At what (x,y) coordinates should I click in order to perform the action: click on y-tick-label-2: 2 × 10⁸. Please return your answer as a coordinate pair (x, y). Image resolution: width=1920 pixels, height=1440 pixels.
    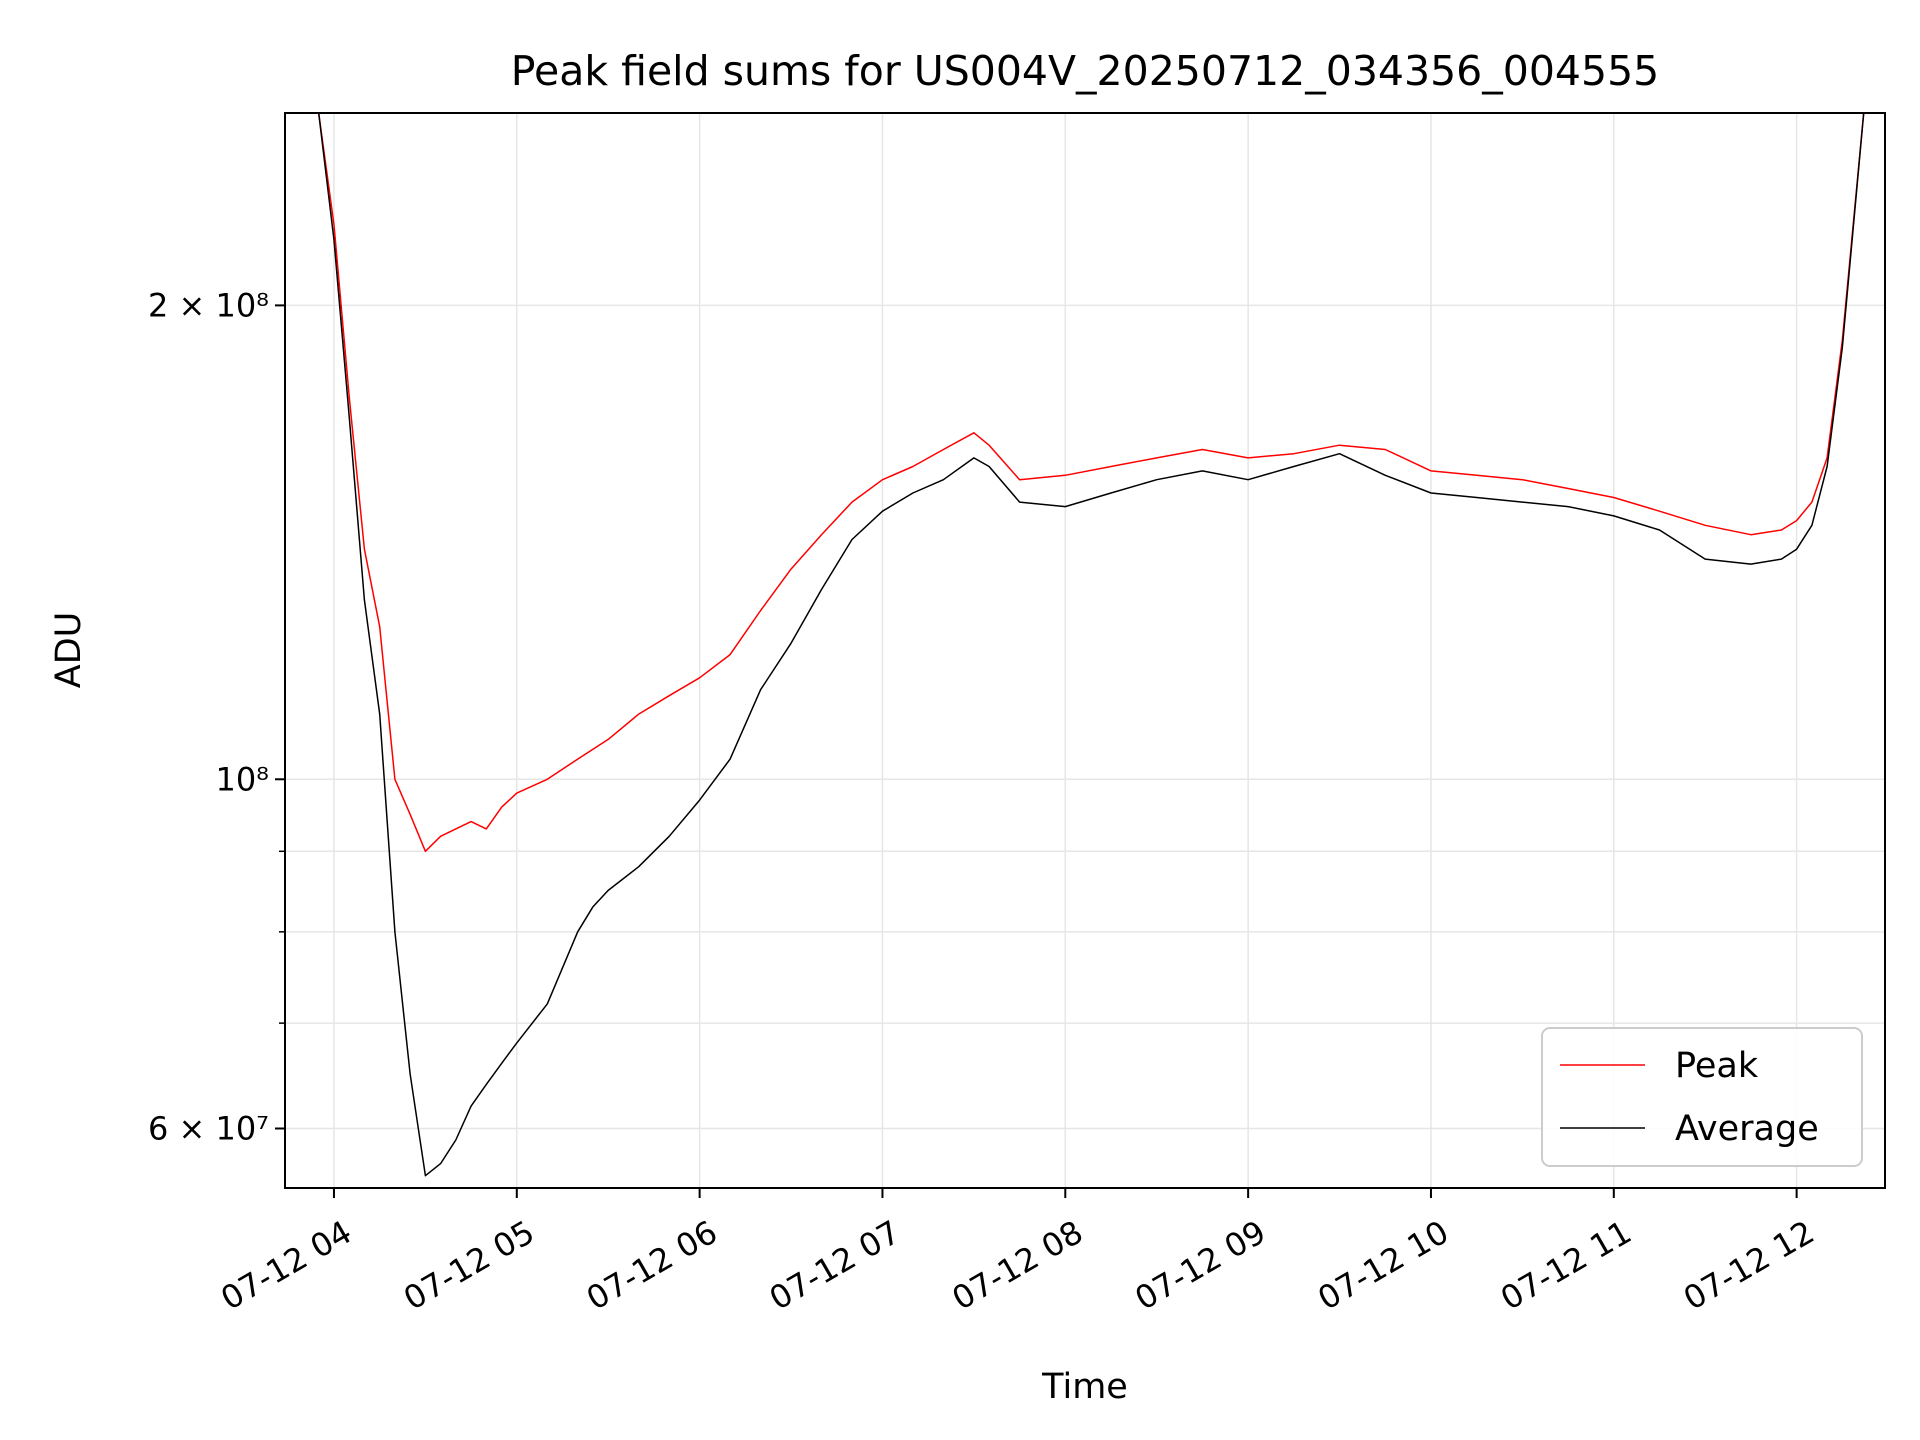
    Looking at the image, I should click on (208, 305).